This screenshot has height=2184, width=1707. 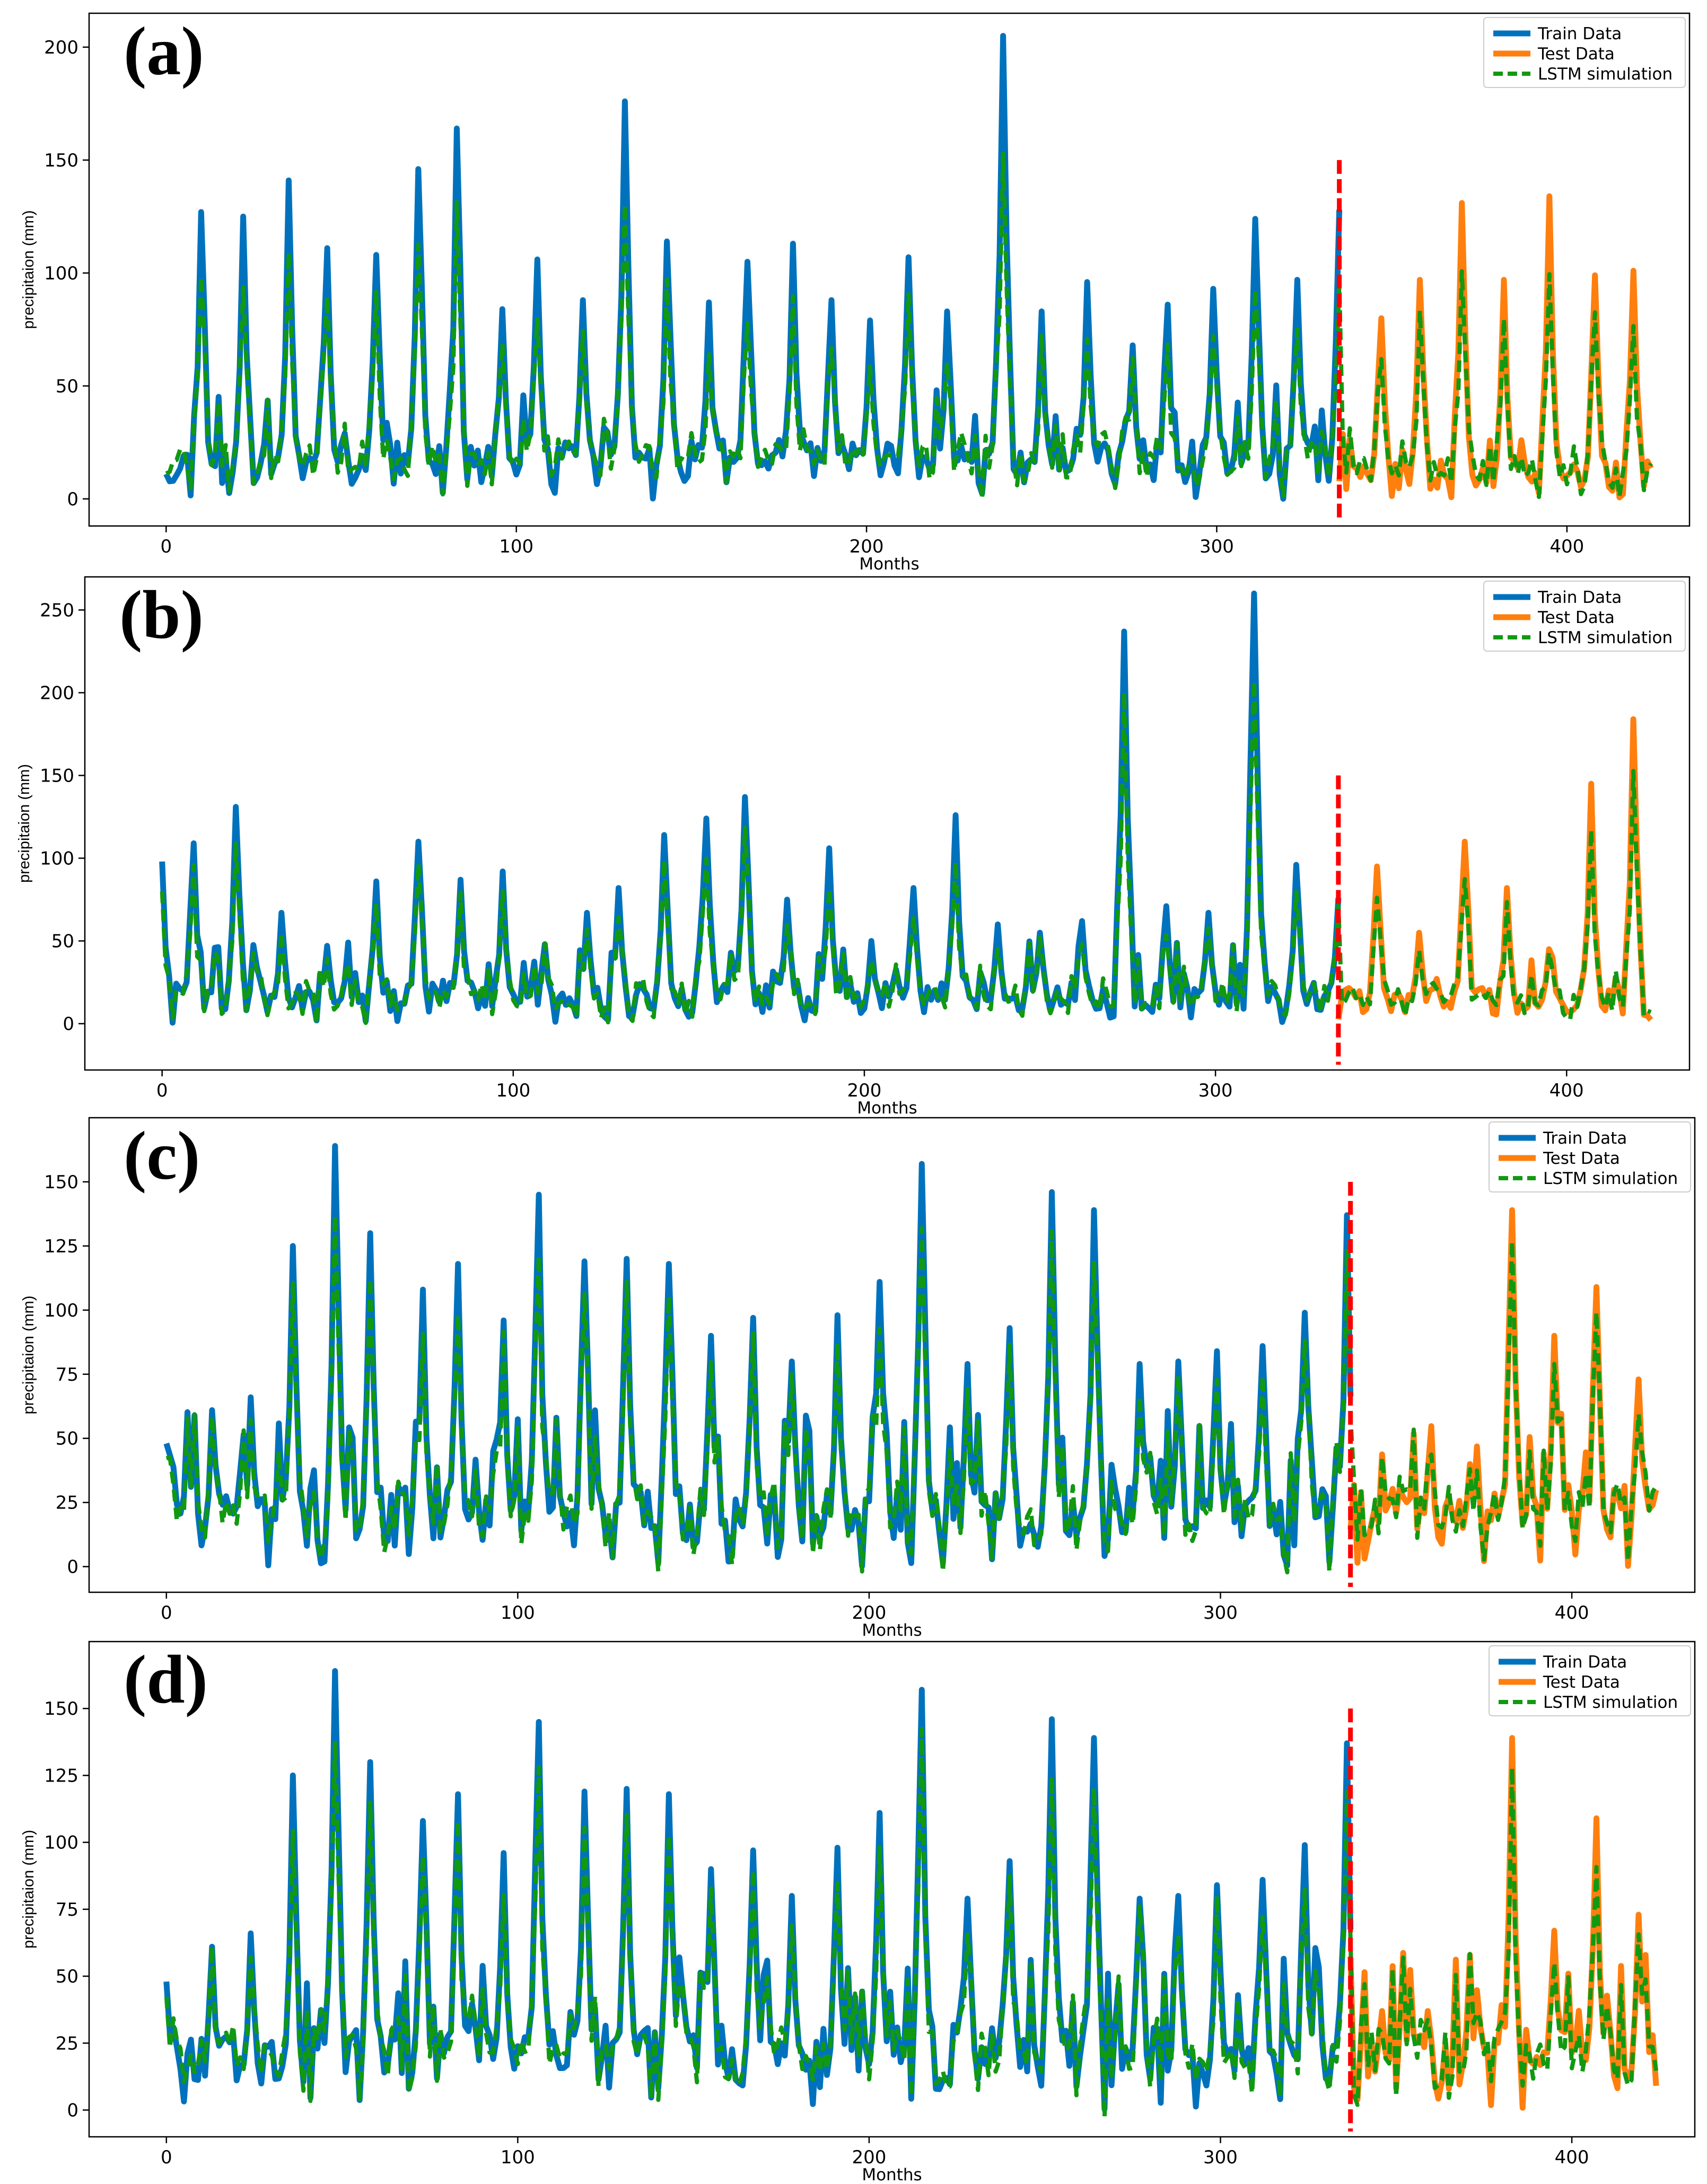 I want to click on y-tick-label: 250, so click(x=57, y=610).